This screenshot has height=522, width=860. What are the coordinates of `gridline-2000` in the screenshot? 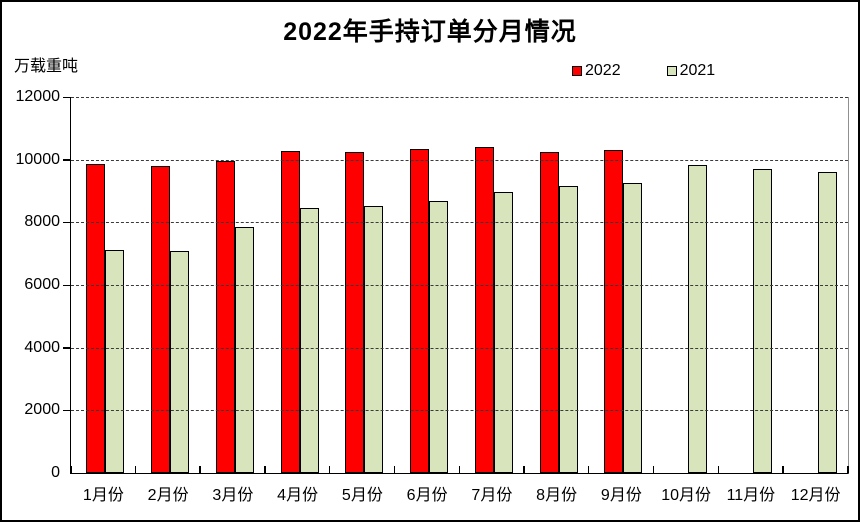 It's located at (459, 411).